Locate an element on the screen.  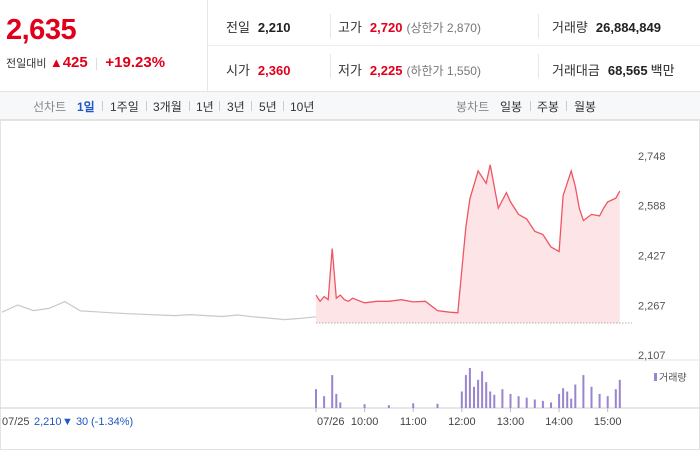
upper-limit: (상한가 2,870) is located at coordinates (443, 28).